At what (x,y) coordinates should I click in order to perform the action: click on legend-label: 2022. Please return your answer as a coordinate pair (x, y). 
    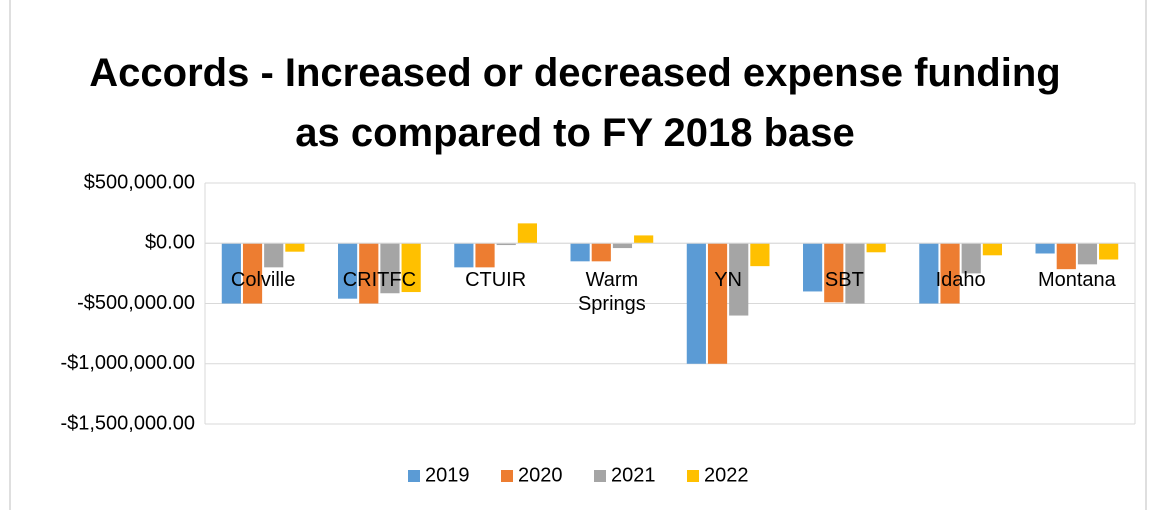
    Looking at the image, I should click on (726, 475).